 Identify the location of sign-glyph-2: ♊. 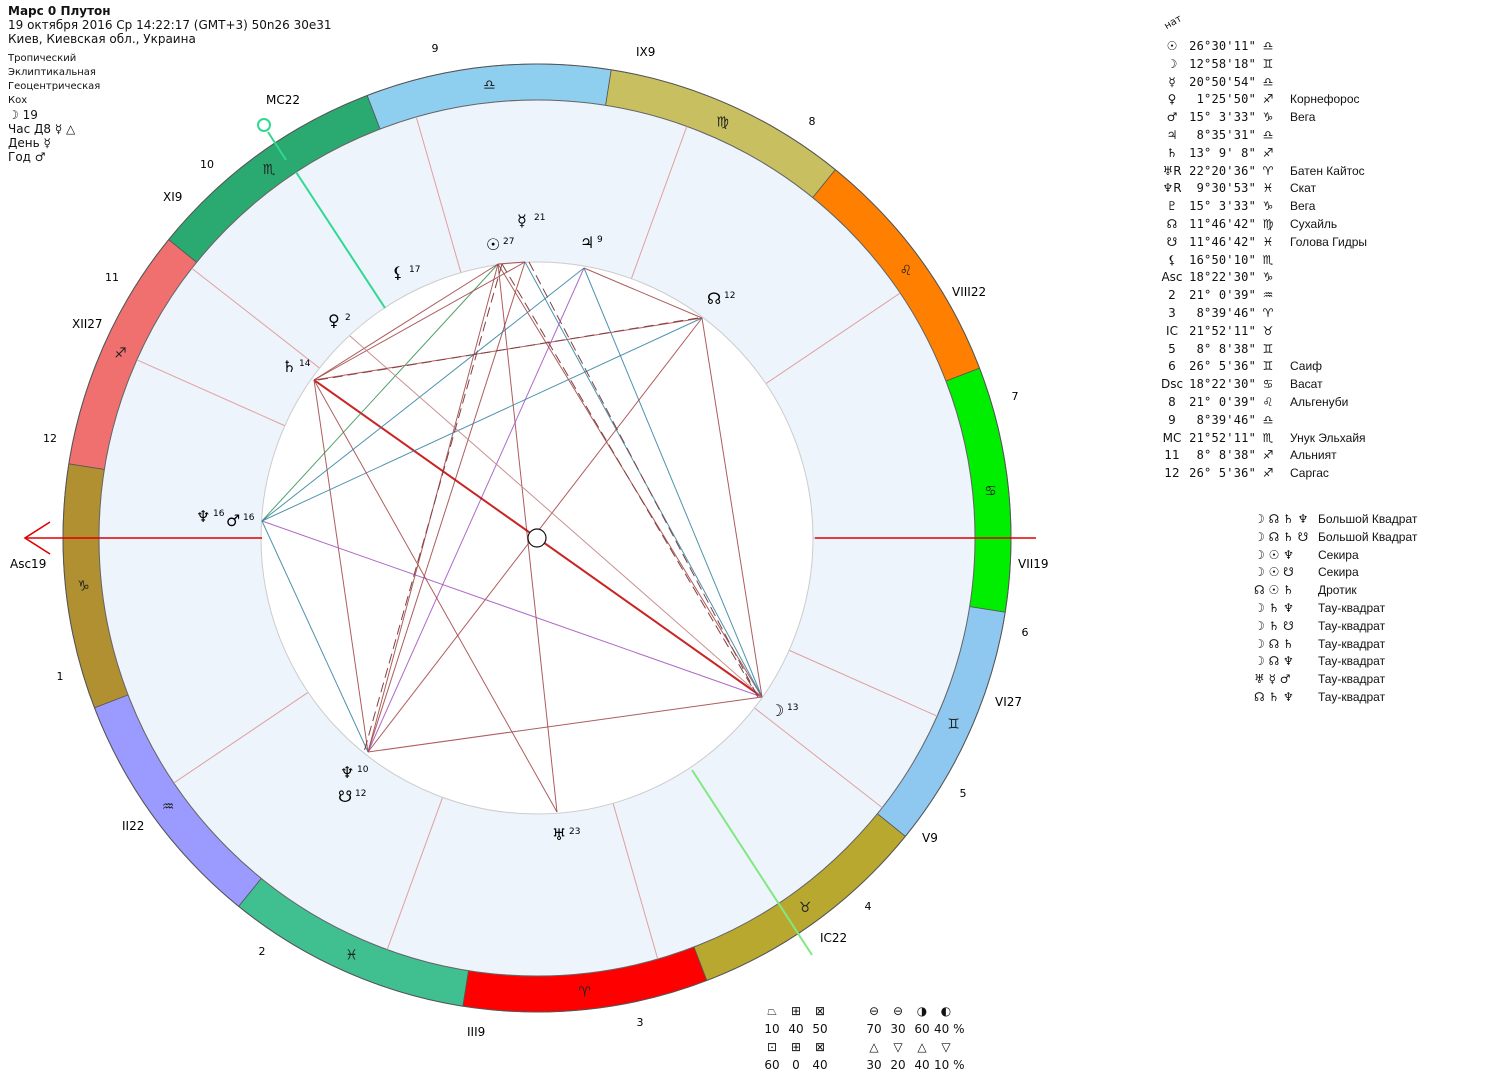
(953, 724).